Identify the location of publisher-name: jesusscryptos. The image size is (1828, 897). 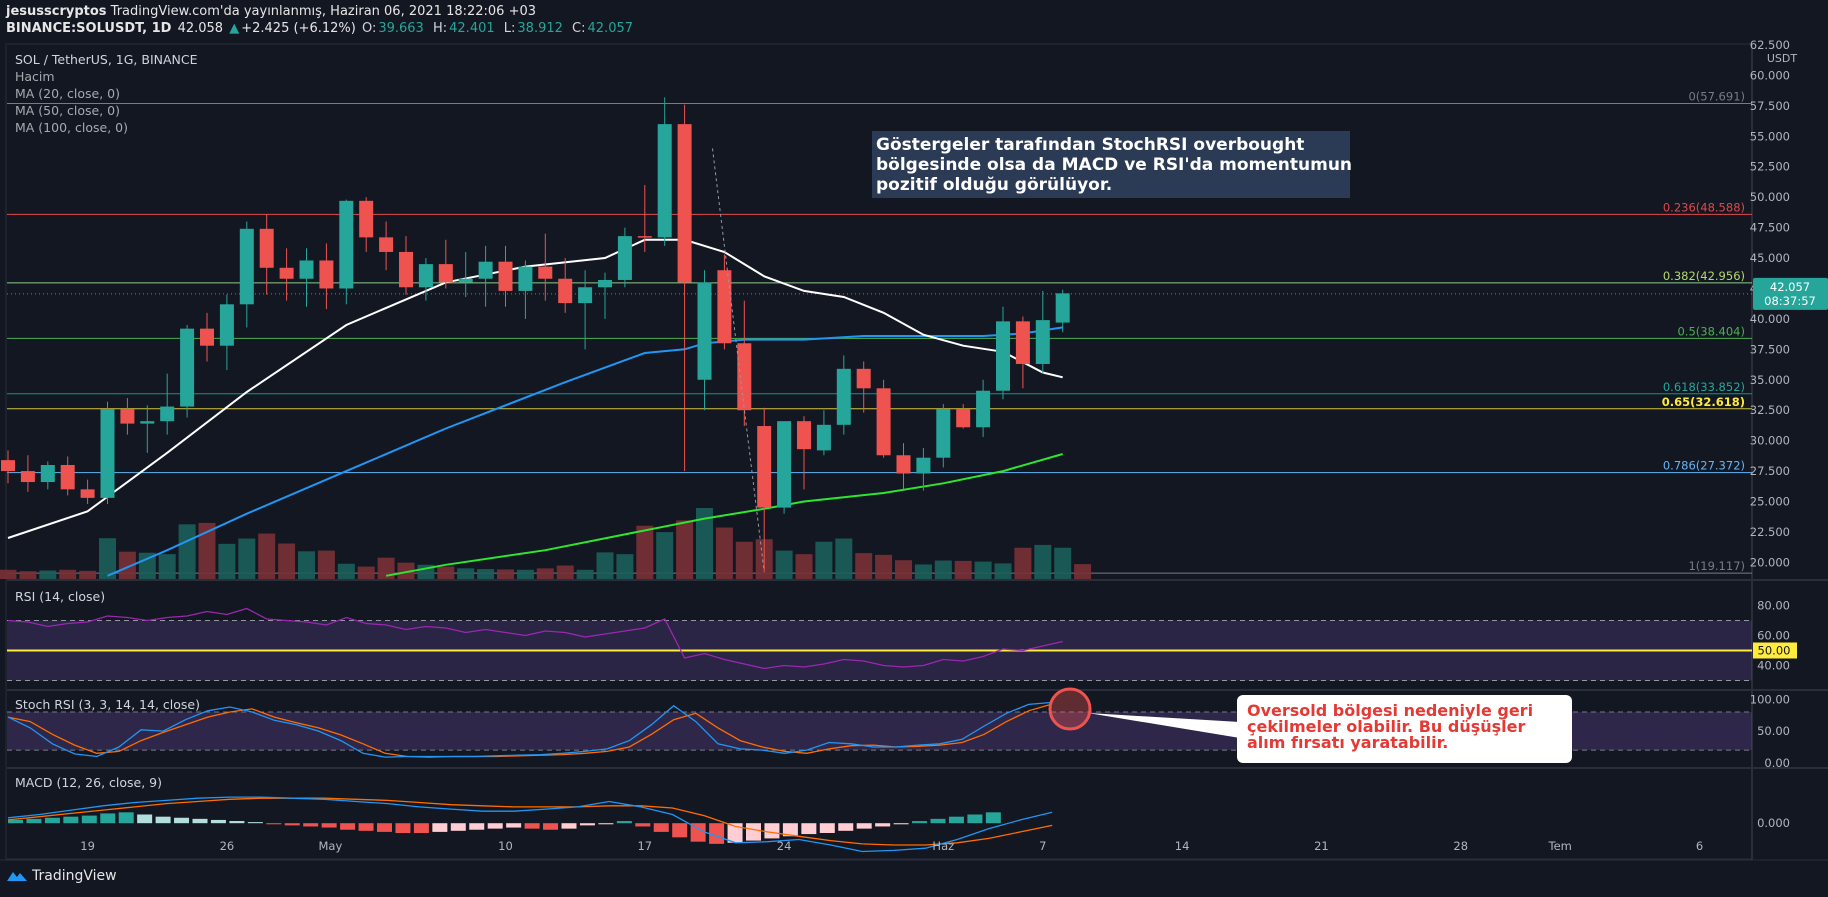
(56, 11).